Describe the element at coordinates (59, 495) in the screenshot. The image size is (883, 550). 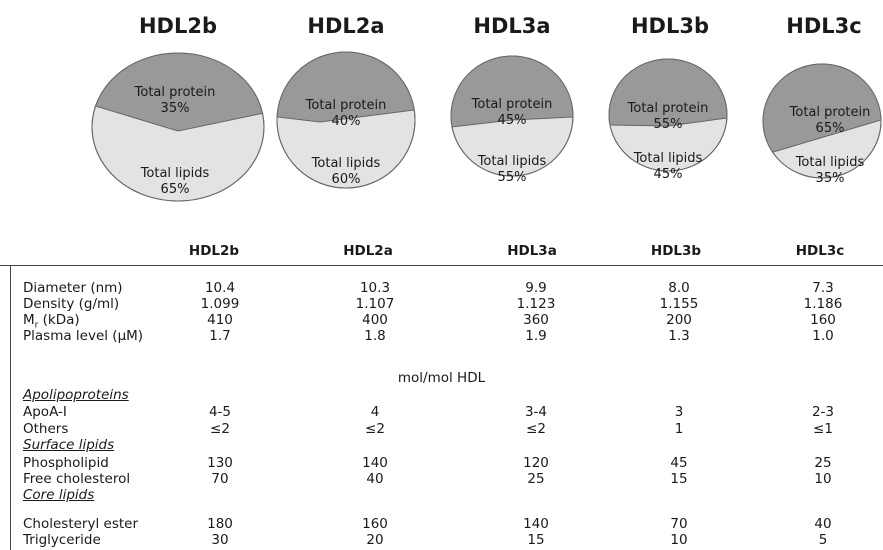
I see `section-label: Core lipids` at that location.